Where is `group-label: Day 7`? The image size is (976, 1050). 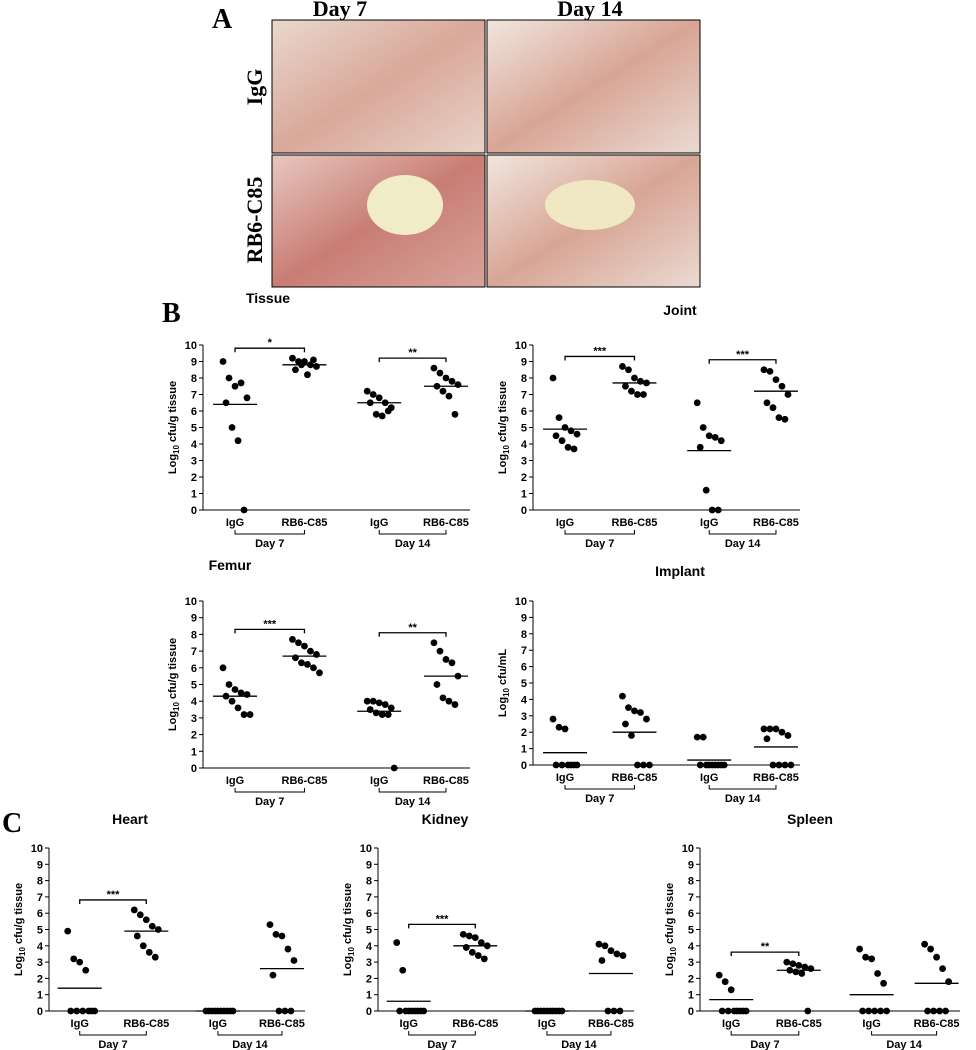 group-label: Day 7 is located at coordinates (269, 544).